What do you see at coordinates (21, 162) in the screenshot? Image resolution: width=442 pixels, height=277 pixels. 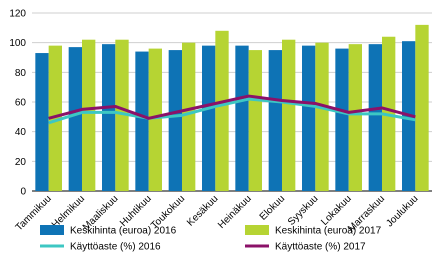 I see `y-tick-label: 20` at bounding box center [21, 162].